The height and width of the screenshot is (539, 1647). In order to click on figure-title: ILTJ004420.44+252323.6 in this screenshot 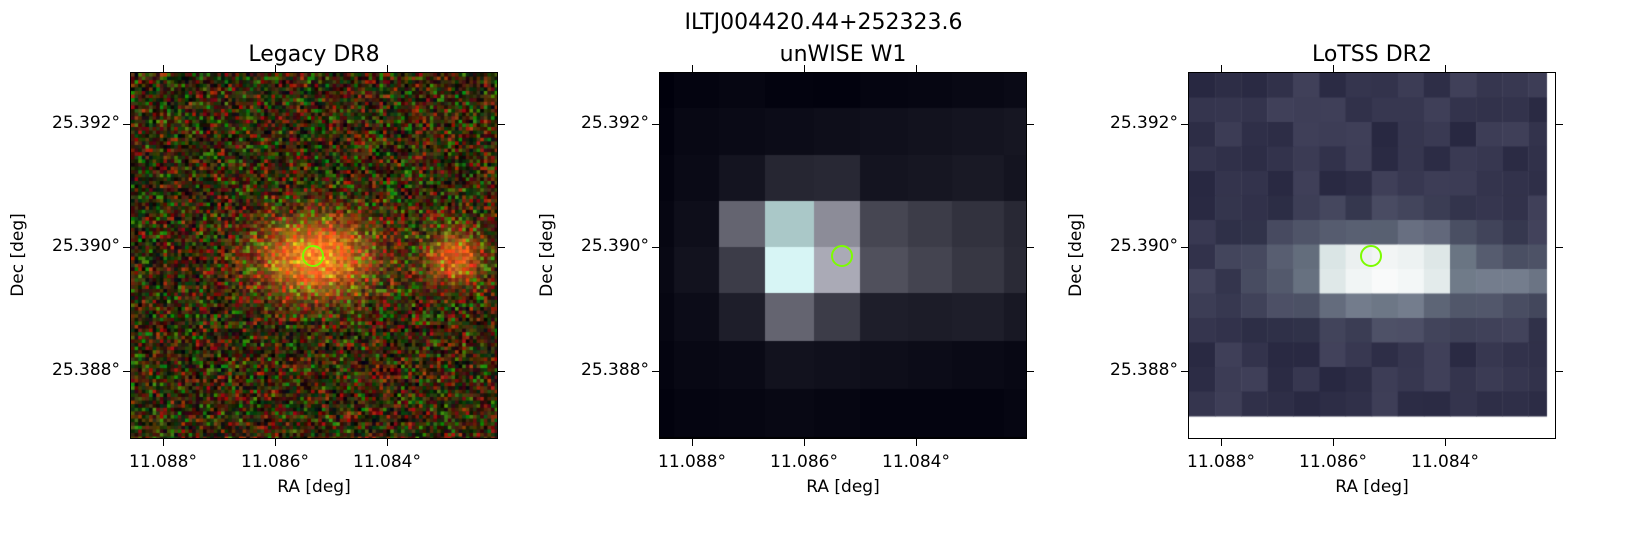, I will do `click(823, 22)`.